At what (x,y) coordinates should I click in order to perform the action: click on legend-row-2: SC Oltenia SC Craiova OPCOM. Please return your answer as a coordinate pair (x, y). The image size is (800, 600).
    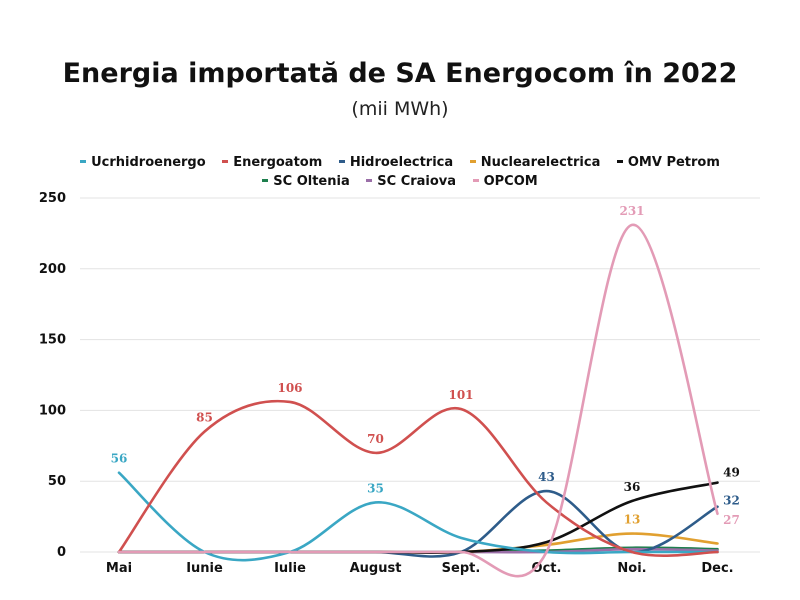
    Looking at the image, I should click on (400, 181).